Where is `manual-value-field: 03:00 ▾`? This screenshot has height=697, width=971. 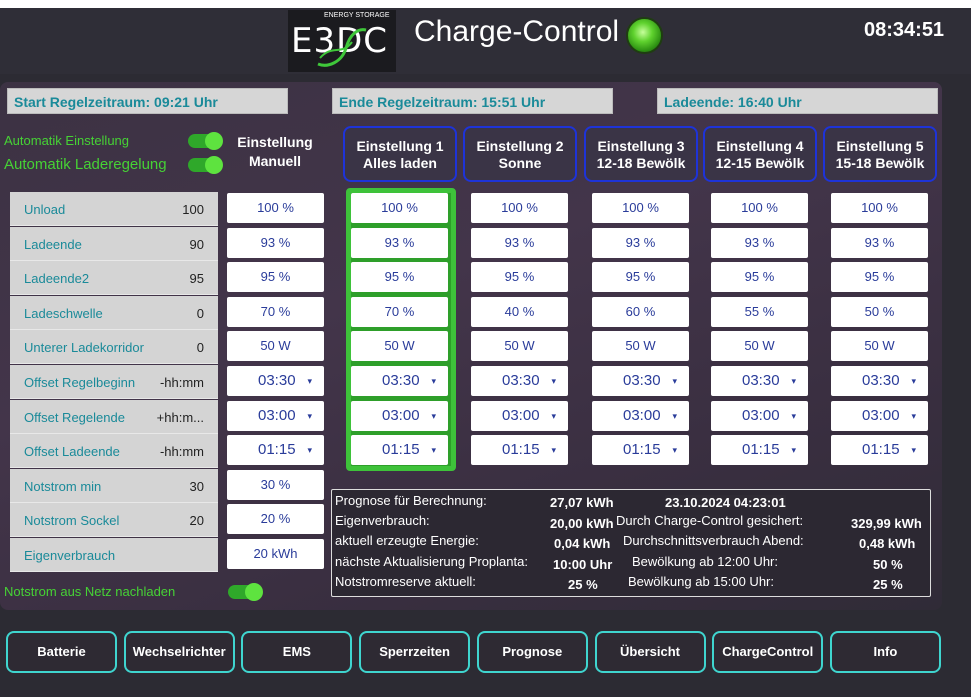 manual-value-field: 03:00 ▾ is located at coordinates (275, 415).